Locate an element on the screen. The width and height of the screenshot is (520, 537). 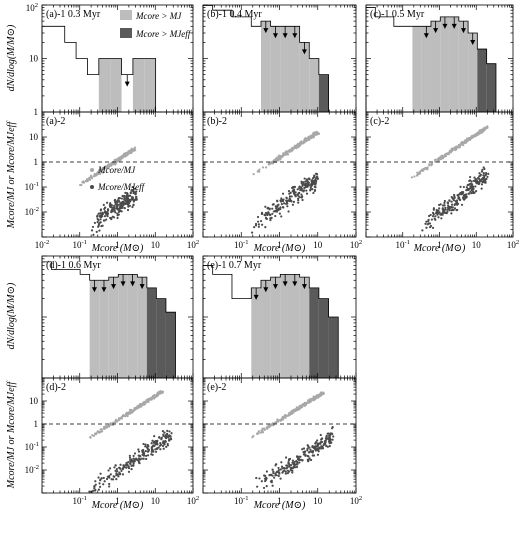
scatter-panel-(e)-2: (e)-2 10-1 1 10 102 Mcore (M⊙) is located at coordinates (282, 444).